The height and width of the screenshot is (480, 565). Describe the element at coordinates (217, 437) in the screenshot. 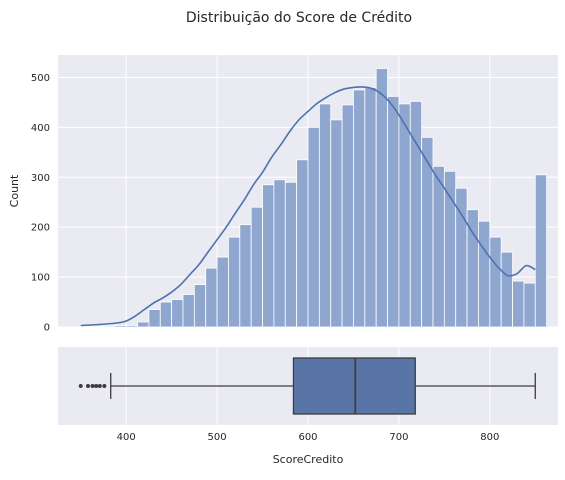

I see `x-tick-label: 500` at that location.